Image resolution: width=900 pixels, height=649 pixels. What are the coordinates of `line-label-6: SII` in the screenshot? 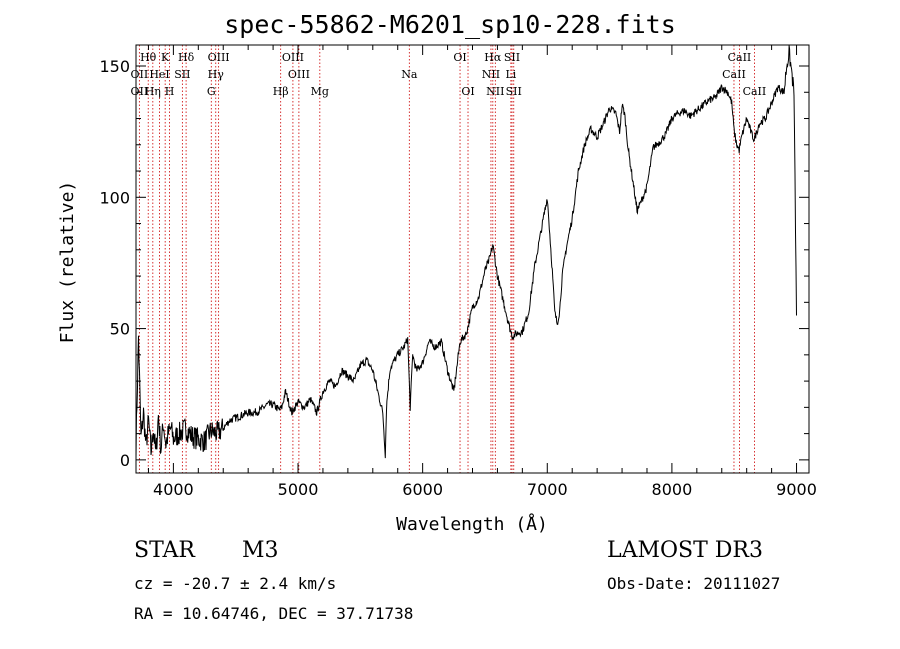 It's located at (182, 74).